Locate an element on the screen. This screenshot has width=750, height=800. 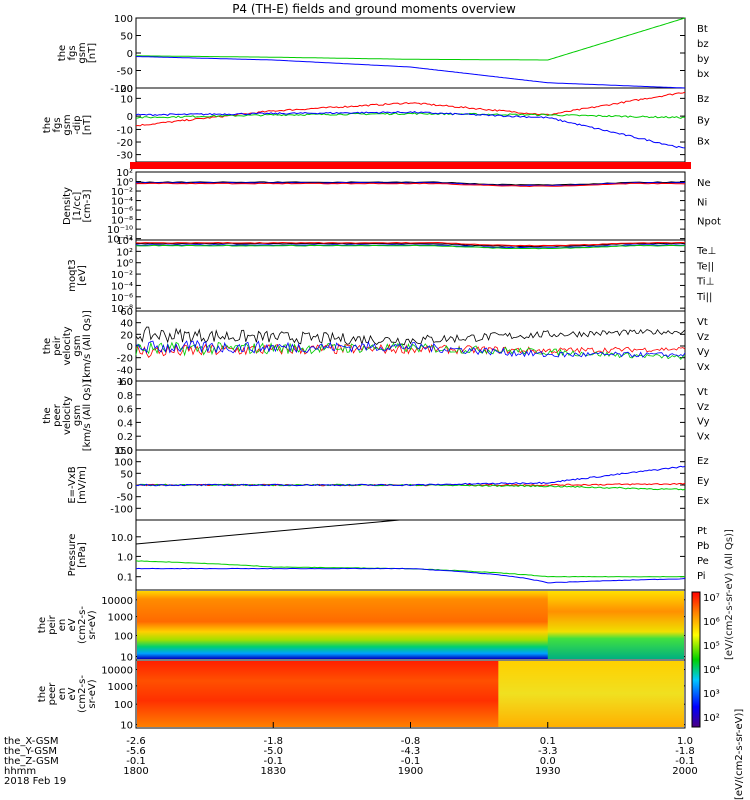
colorbar-label-allqs: [eV/(cm2-s-sr-eV) (All Qs)] is located at coordinates (729, 594).